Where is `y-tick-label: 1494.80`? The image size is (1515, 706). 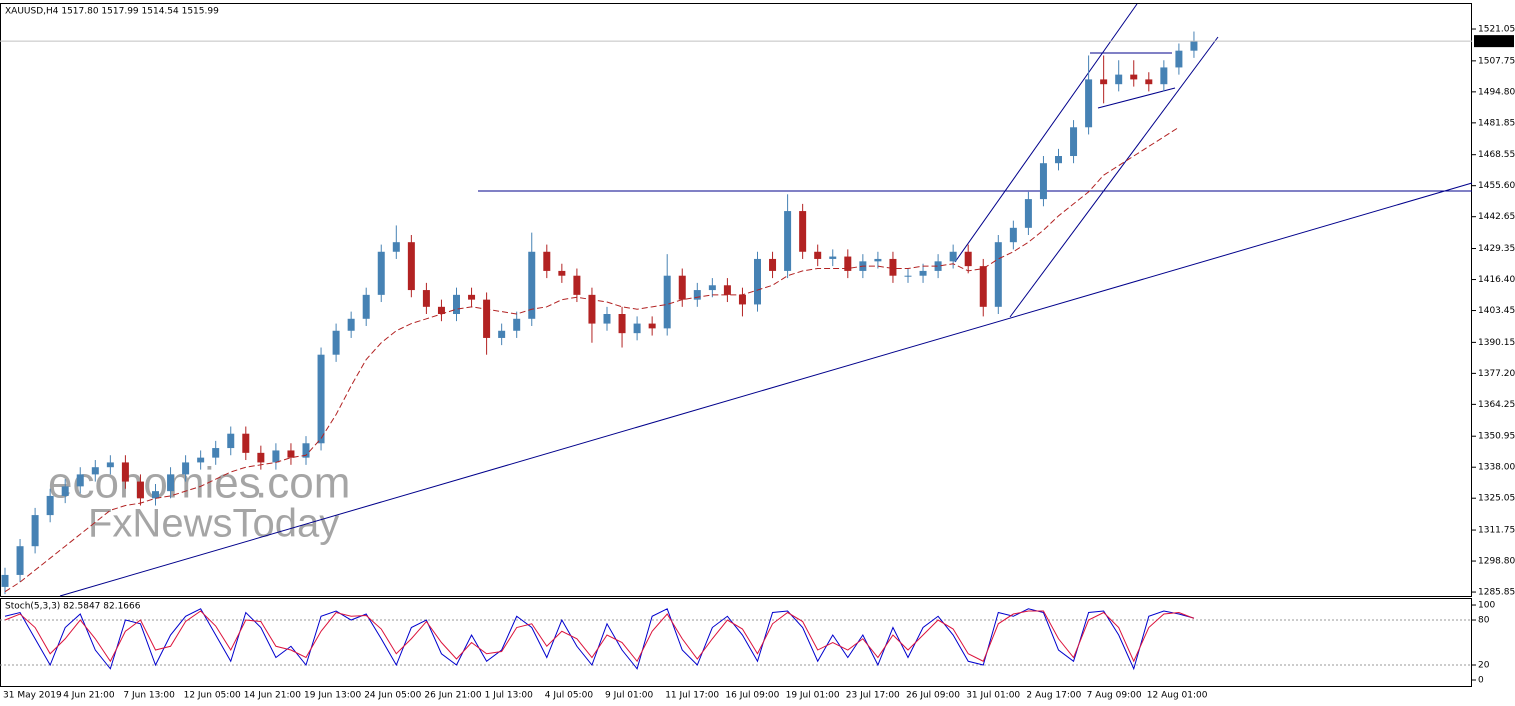 y-tick-label: 1494.80 is located at coordinates (1496, 92).